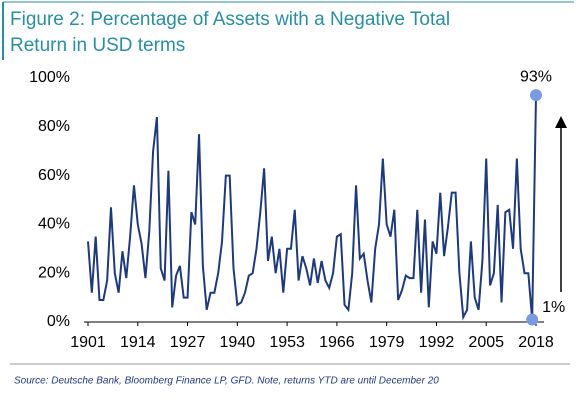  What do you see at coordinates (337, 342) in the screenshot?
I see `x-tick-label: 1966` at bounding box center [337, 342].